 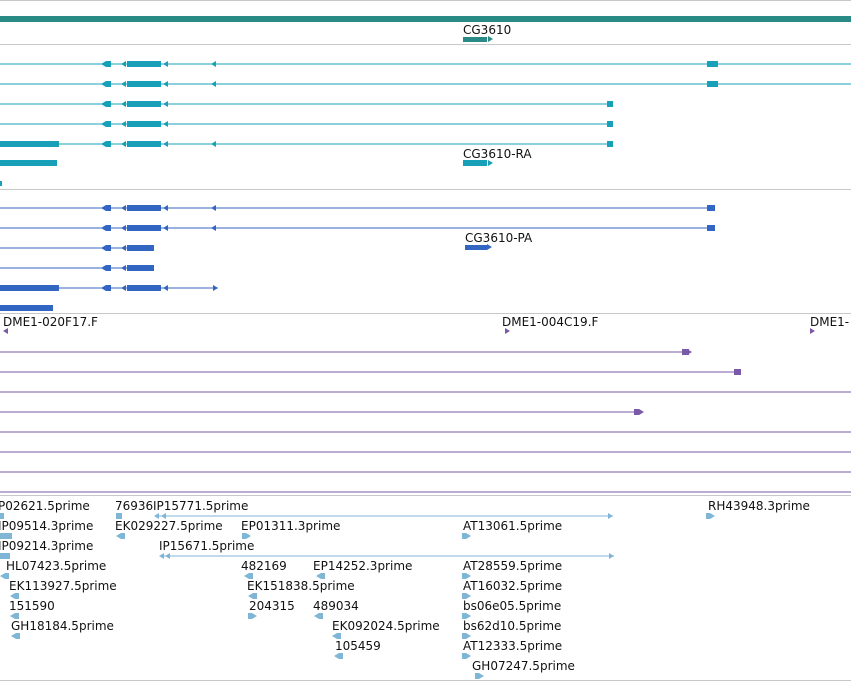 What do you see at coordinates (497, 154) in the screenshot?
I see `transcript-label: CG3610-RA` at bounding box center [497, 154].